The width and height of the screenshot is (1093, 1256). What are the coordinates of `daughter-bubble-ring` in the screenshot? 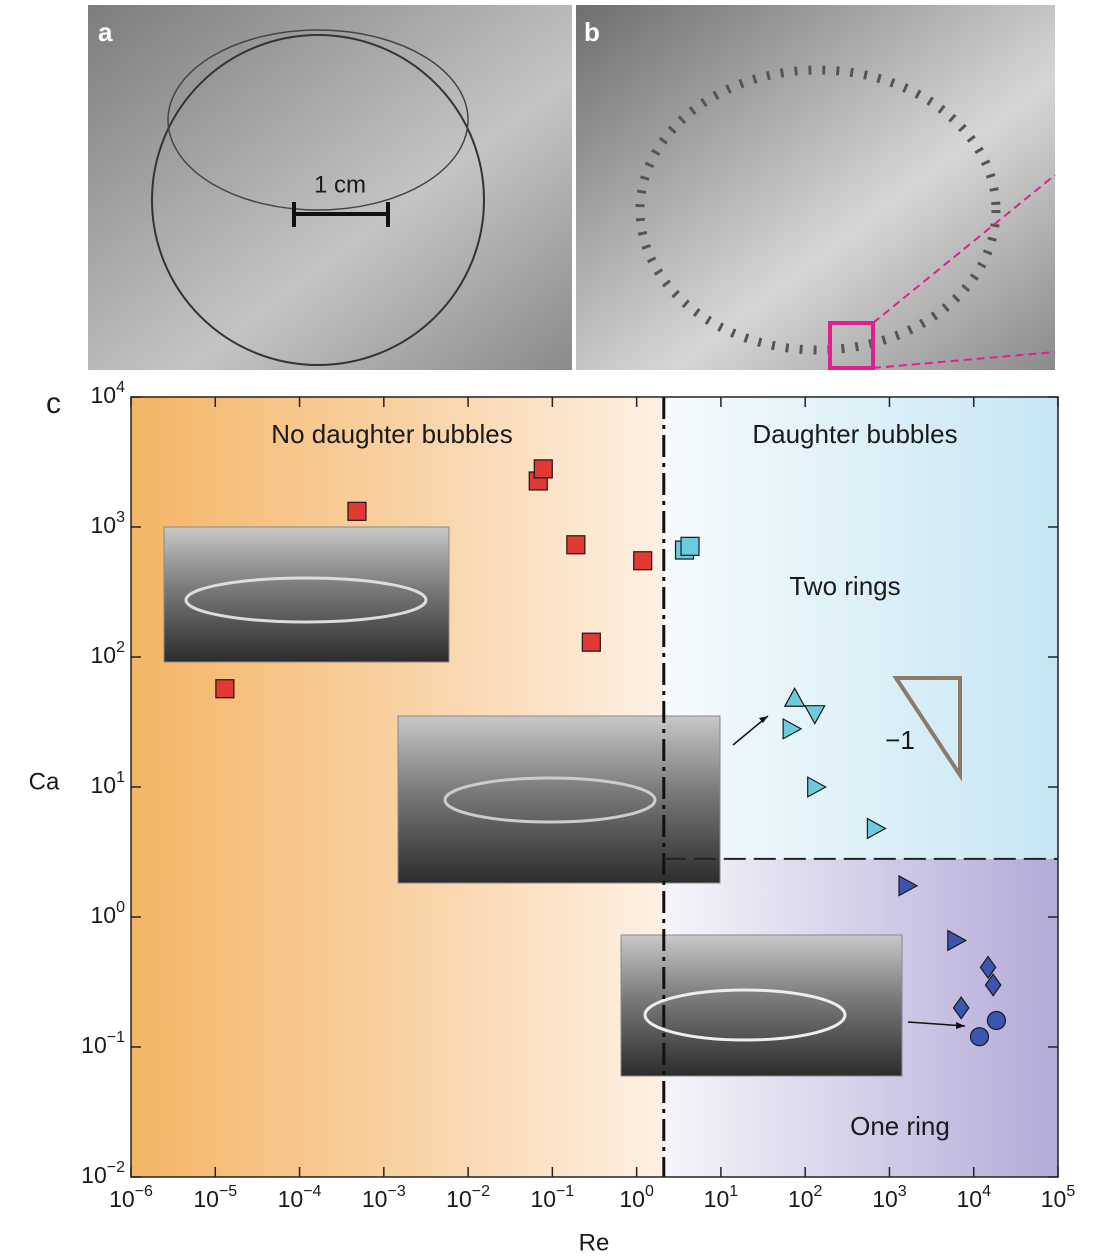 It's located at (818, 210).